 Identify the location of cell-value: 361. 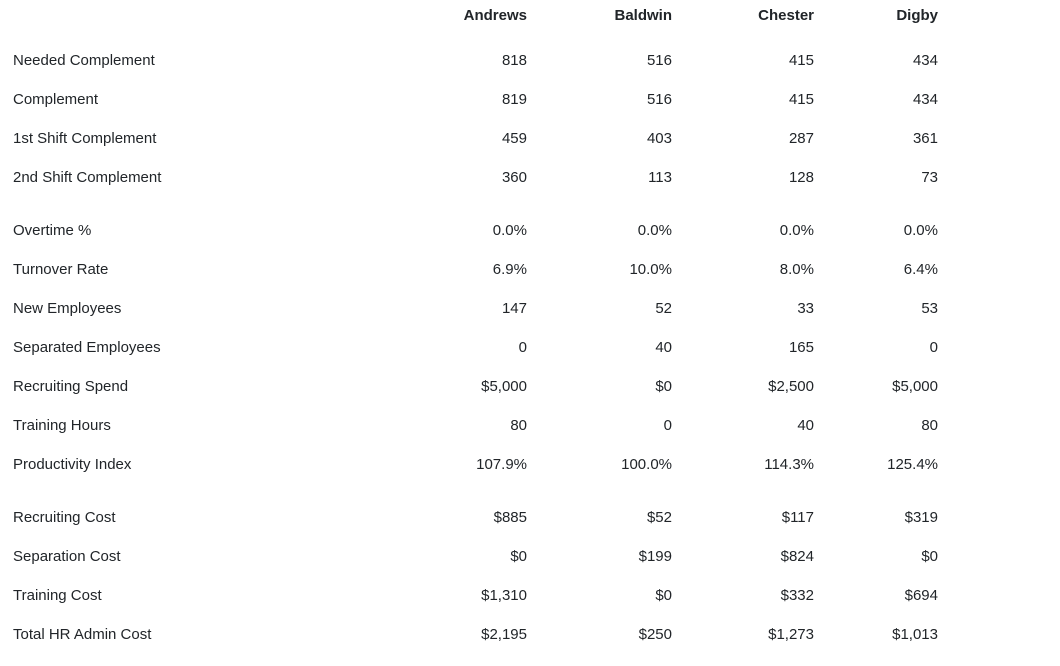
(925, 138).